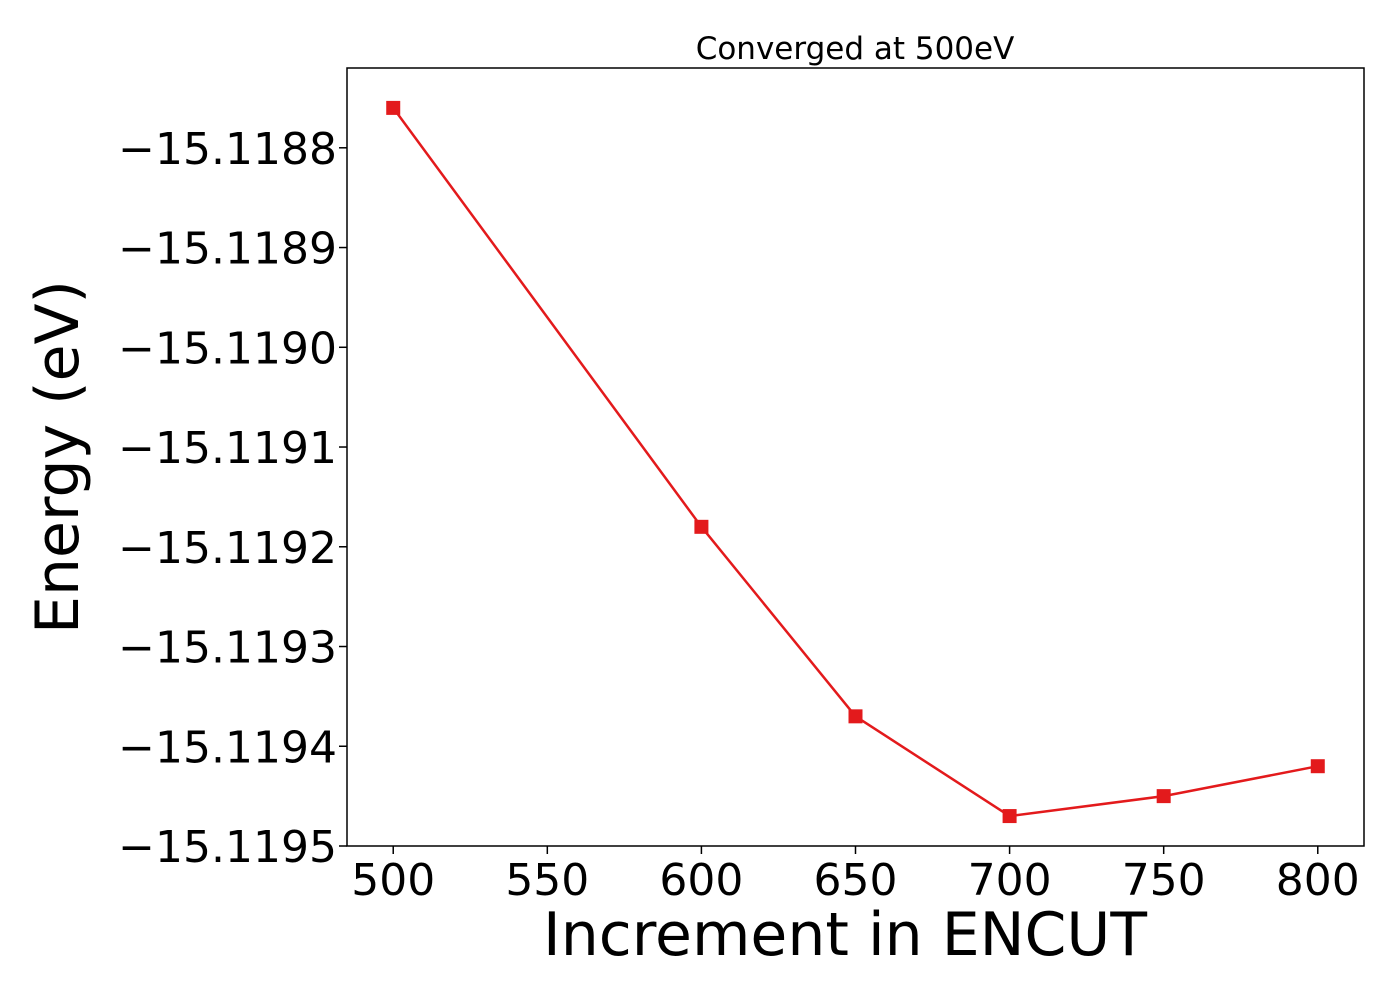 This screenshot has height=1000, width=1400. I want to click on x-axis-label: Increment in ENCUT, so click(845, 935).